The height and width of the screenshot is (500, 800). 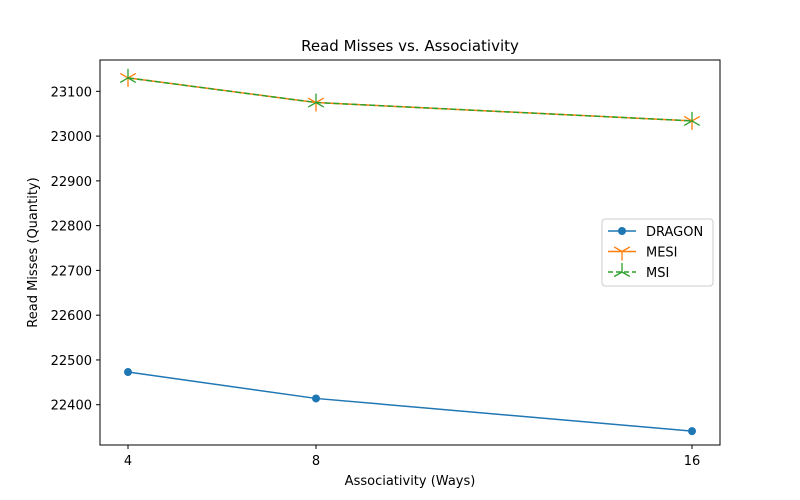 What do you see at coordinates (316, 461) in the screenshot?
I see `x-tick-label: 8` at bounding box center [316, 461].